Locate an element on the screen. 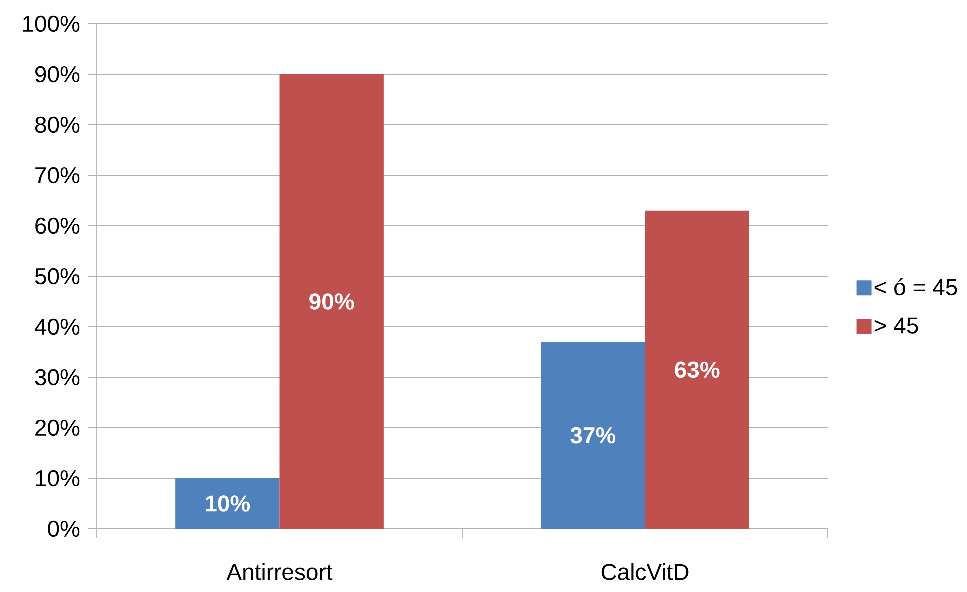 The image size is (967, 592). y-tick-label: 30% is located at coordinates (57, 377).